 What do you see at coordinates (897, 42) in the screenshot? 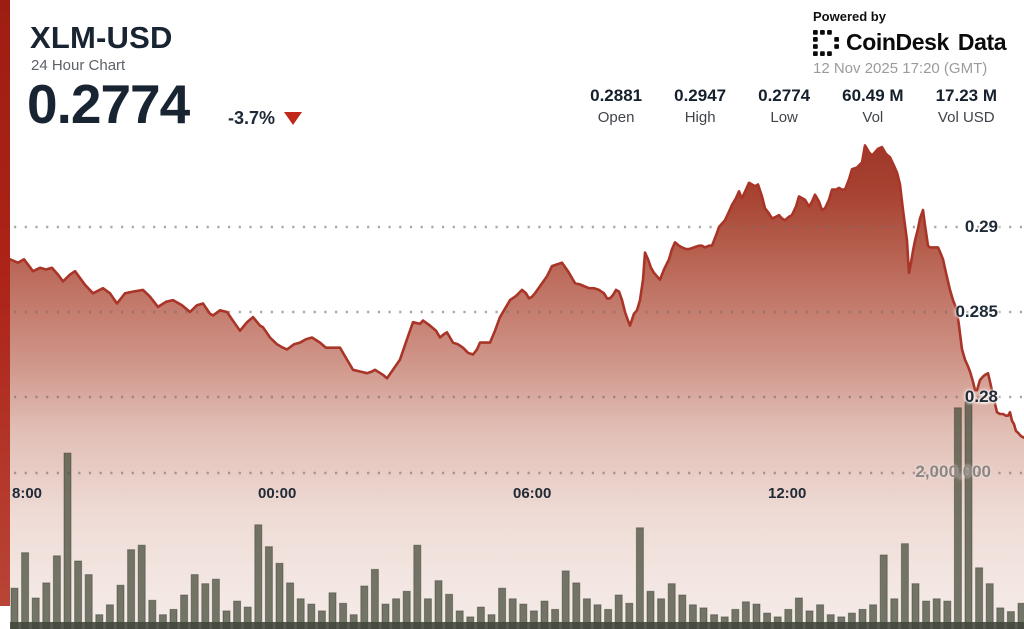
I see `brand-coindesk: CoinDesk` at bounding box center [897, 42].